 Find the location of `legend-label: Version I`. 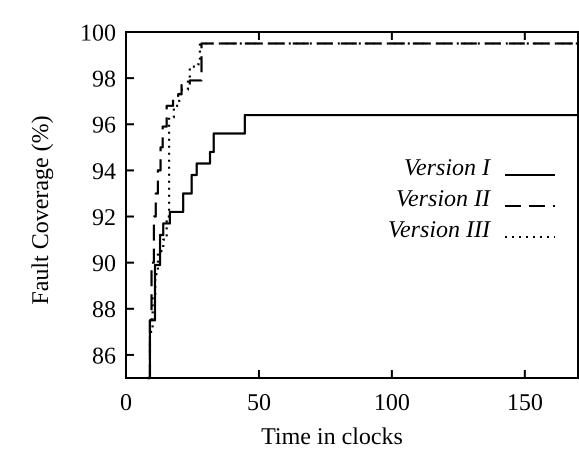

legend-label: Version I is located at coordinates (447, 168).